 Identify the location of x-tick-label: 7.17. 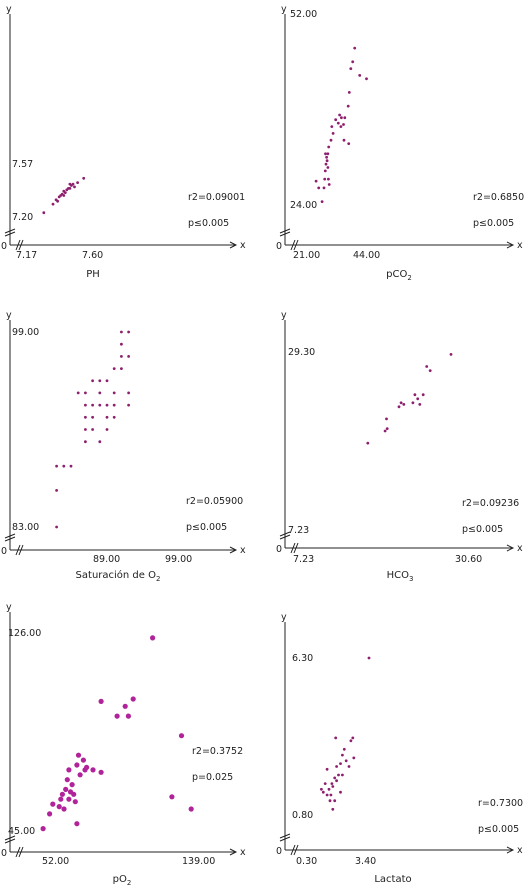
(26, 255).